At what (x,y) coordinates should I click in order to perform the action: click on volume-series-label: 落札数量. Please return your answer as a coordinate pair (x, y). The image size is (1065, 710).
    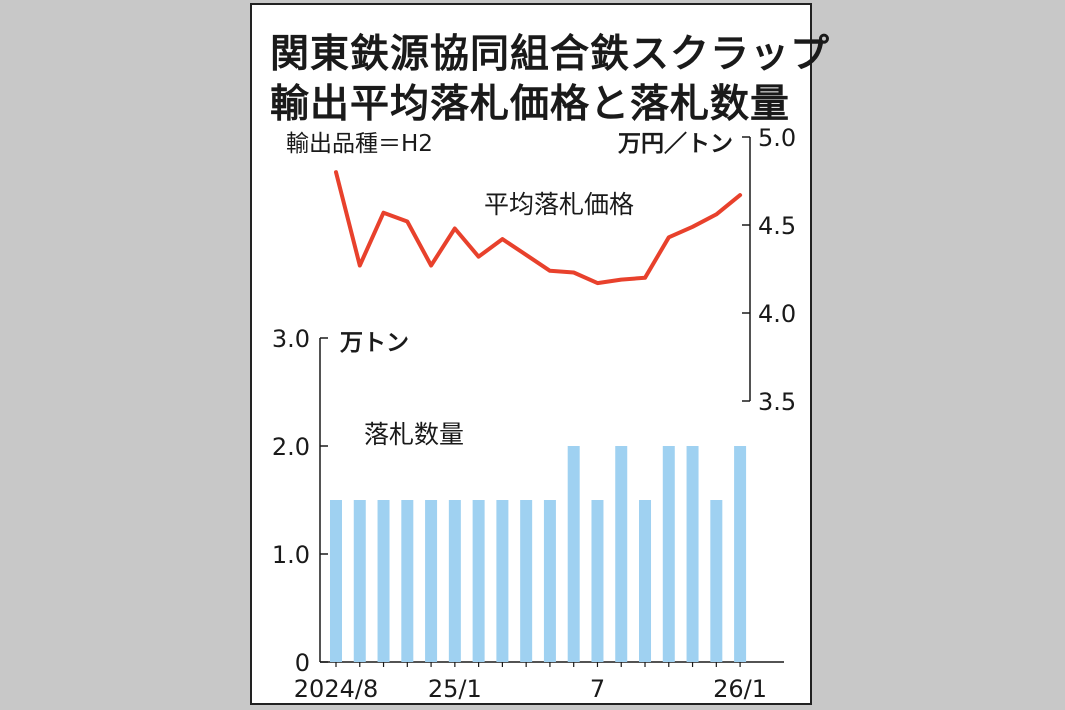
    Looking at the image, I should click on (414, 434).